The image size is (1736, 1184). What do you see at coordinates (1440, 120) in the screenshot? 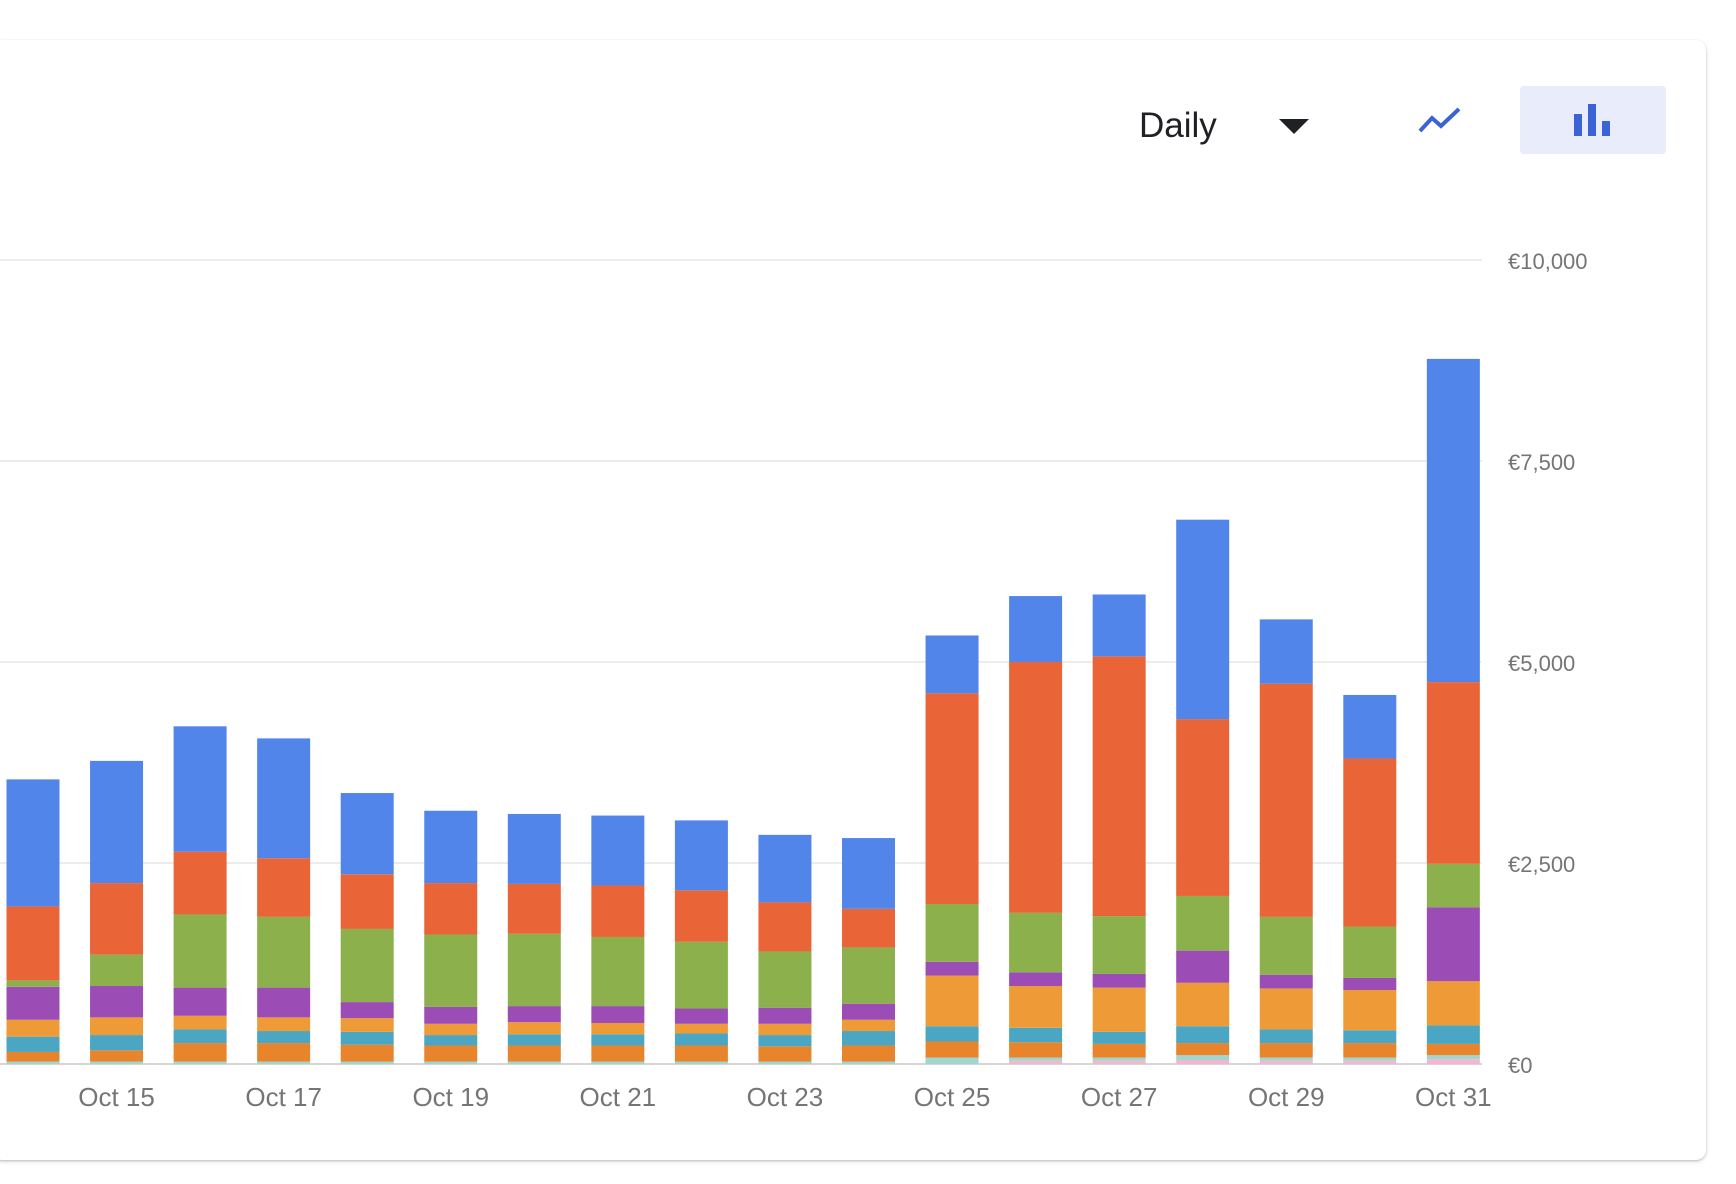
I see `line-view-button` at bounding box center [1440, 120].